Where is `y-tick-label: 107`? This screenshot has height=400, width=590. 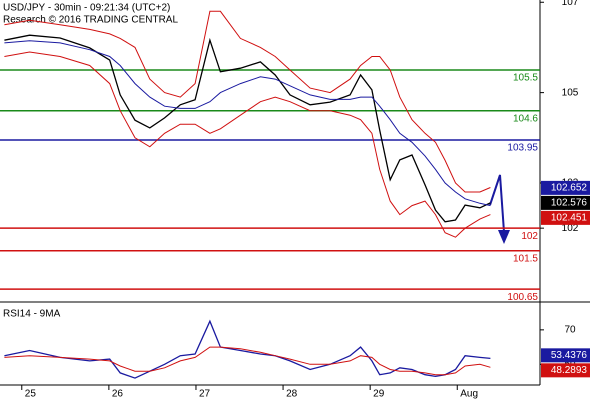 y-tick-label: 107 is located at coordinates (570, 4).